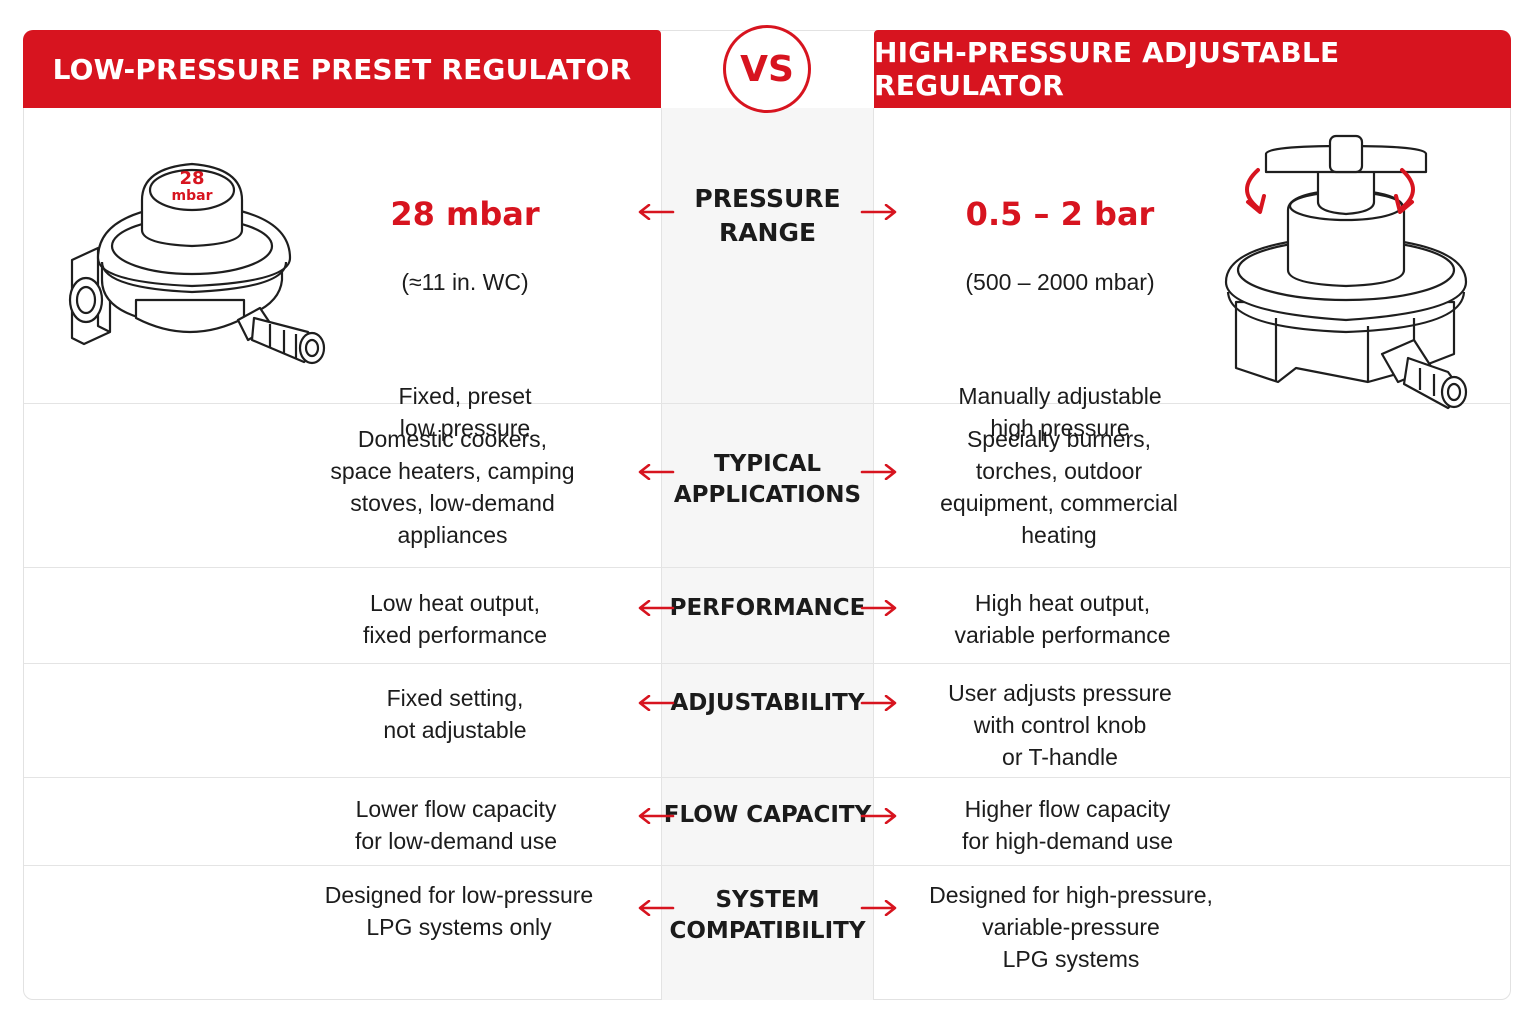  What do you see at coordinates (1067, 825) in the screenshot?
I see `right-flow-capacity-text: Higher flow capacity for high-demand use` at bounding box center [1067, 825].